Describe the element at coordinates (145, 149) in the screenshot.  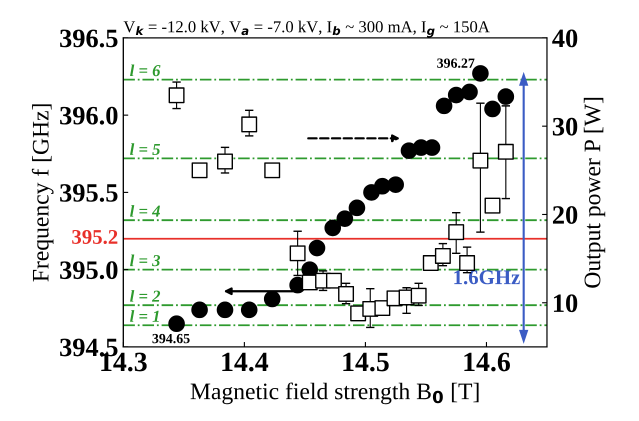
I see `annotation: l = 5` at that location.